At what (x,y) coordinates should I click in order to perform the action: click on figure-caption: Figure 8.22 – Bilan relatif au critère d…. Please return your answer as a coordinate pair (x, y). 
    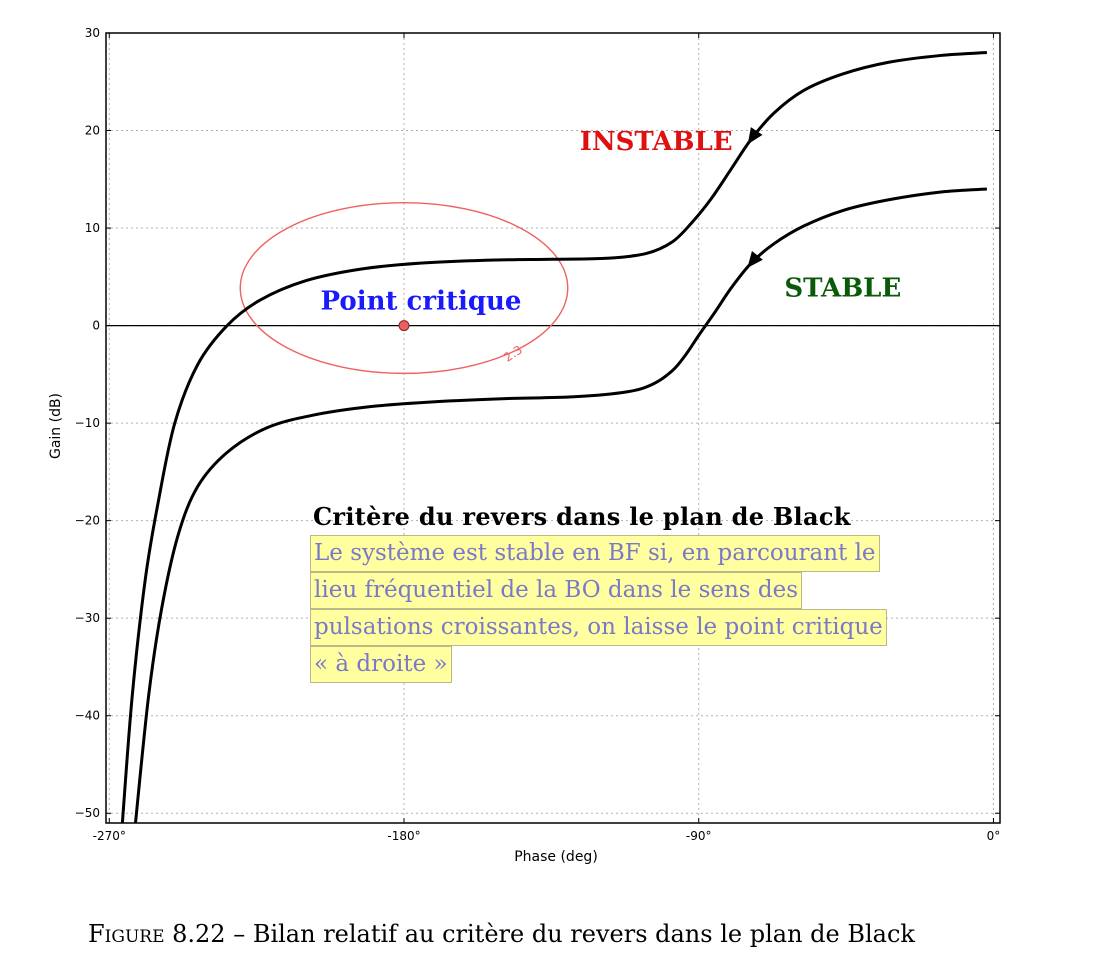
    Looking at the image, I should click on (501, 934).